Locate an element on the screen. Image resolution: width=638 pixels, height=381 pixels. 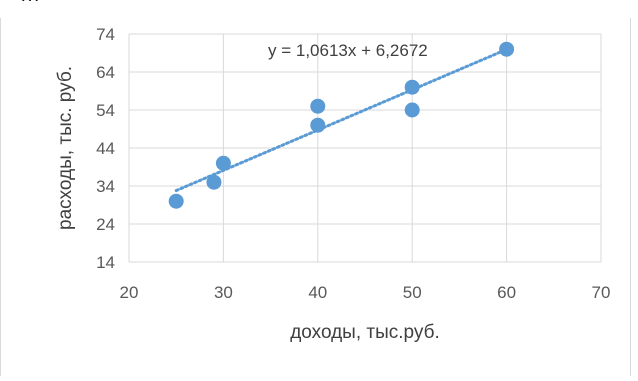
x-axis-ticks: 20 30 40 50 60 70 is located at coordinates (365, 292).